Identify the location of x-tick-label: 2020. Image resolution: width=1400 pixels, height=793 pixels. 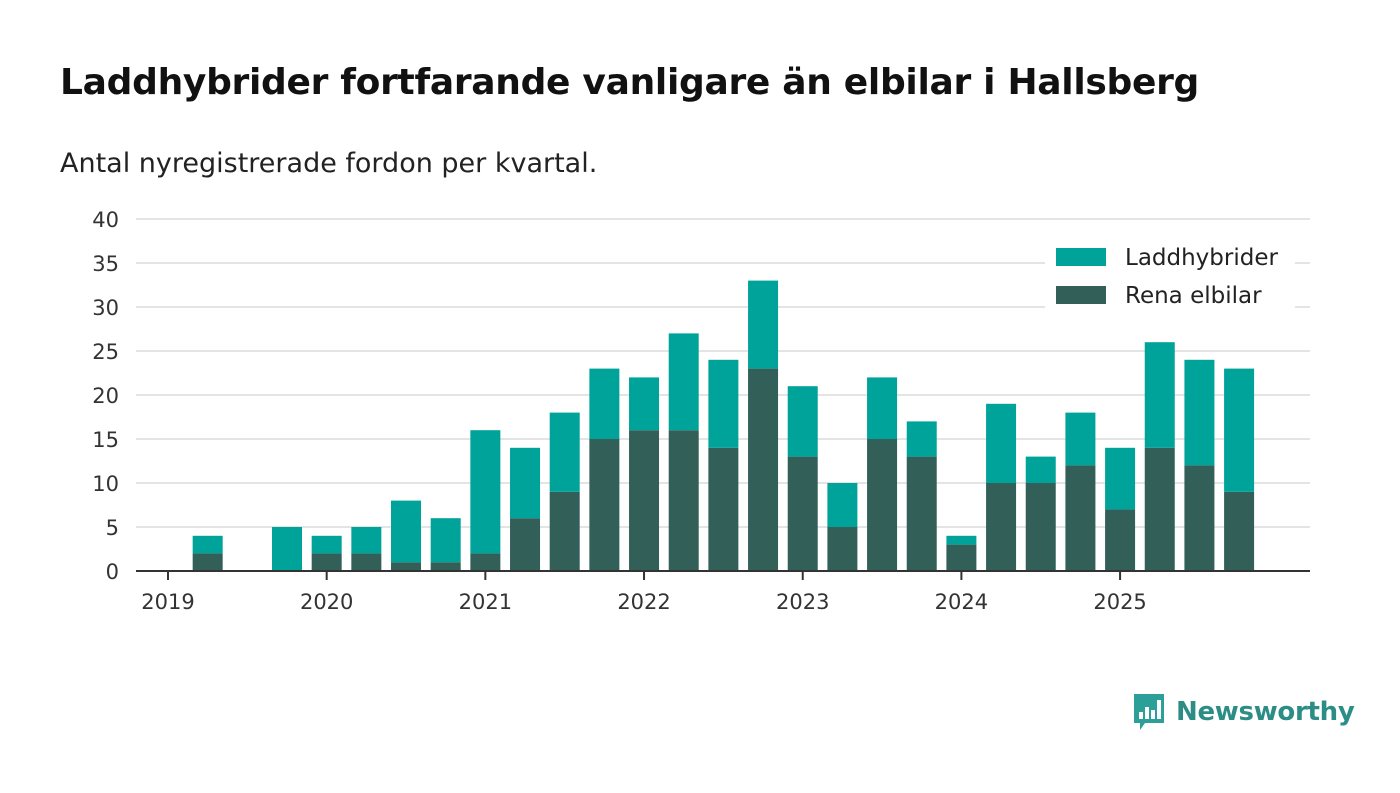
(326, 602).